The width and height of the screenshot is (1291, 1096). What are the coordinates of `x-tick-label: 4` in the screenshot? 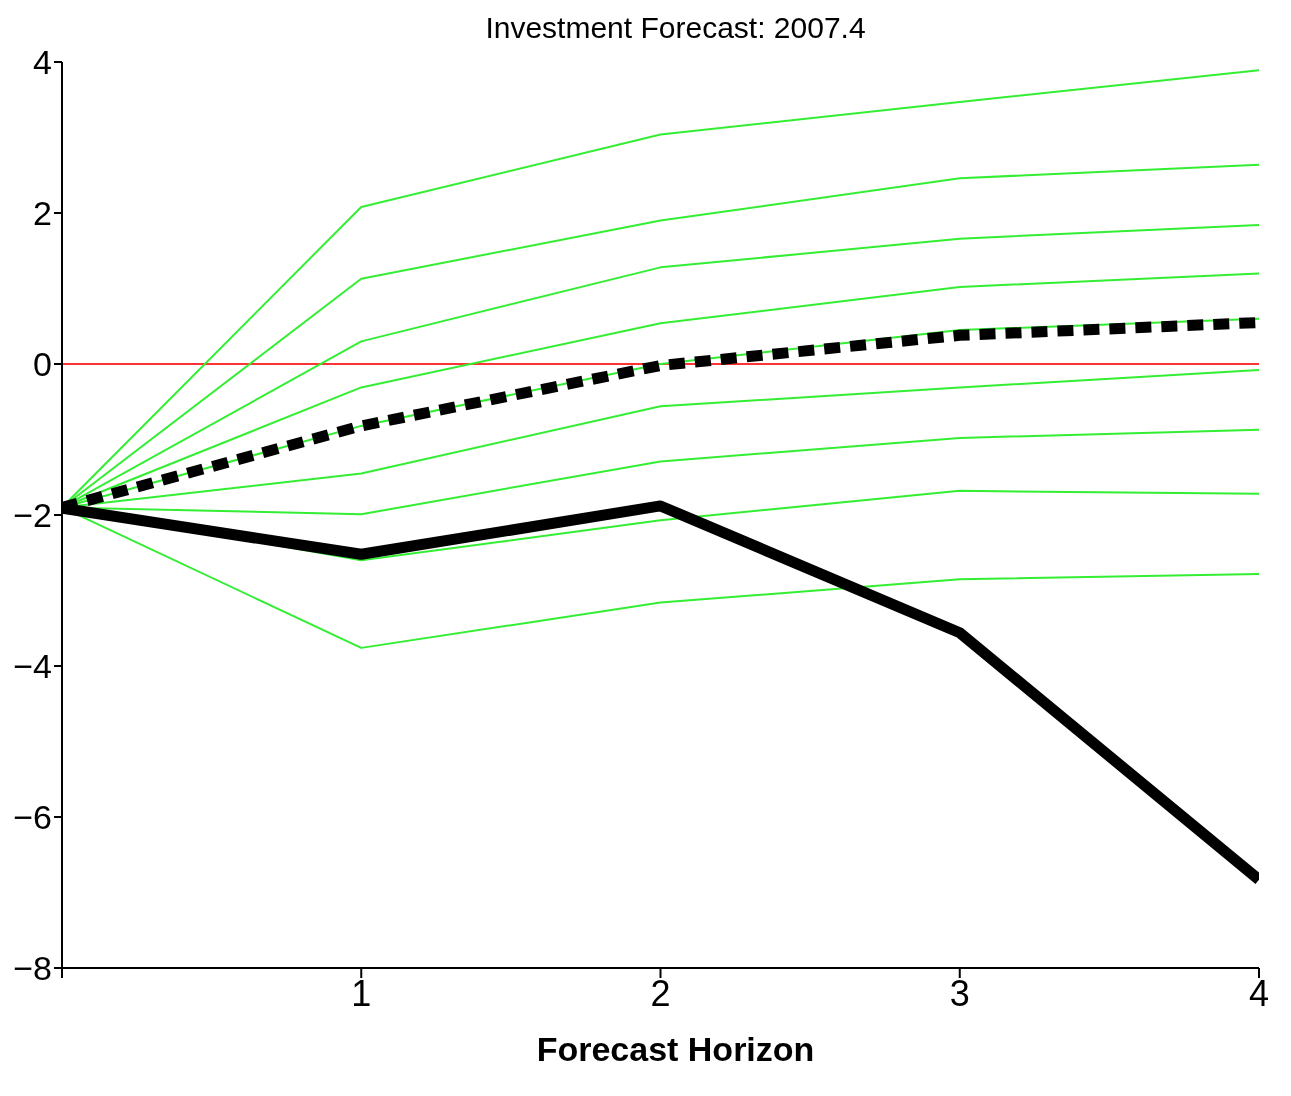 It's located at (1259, 993).